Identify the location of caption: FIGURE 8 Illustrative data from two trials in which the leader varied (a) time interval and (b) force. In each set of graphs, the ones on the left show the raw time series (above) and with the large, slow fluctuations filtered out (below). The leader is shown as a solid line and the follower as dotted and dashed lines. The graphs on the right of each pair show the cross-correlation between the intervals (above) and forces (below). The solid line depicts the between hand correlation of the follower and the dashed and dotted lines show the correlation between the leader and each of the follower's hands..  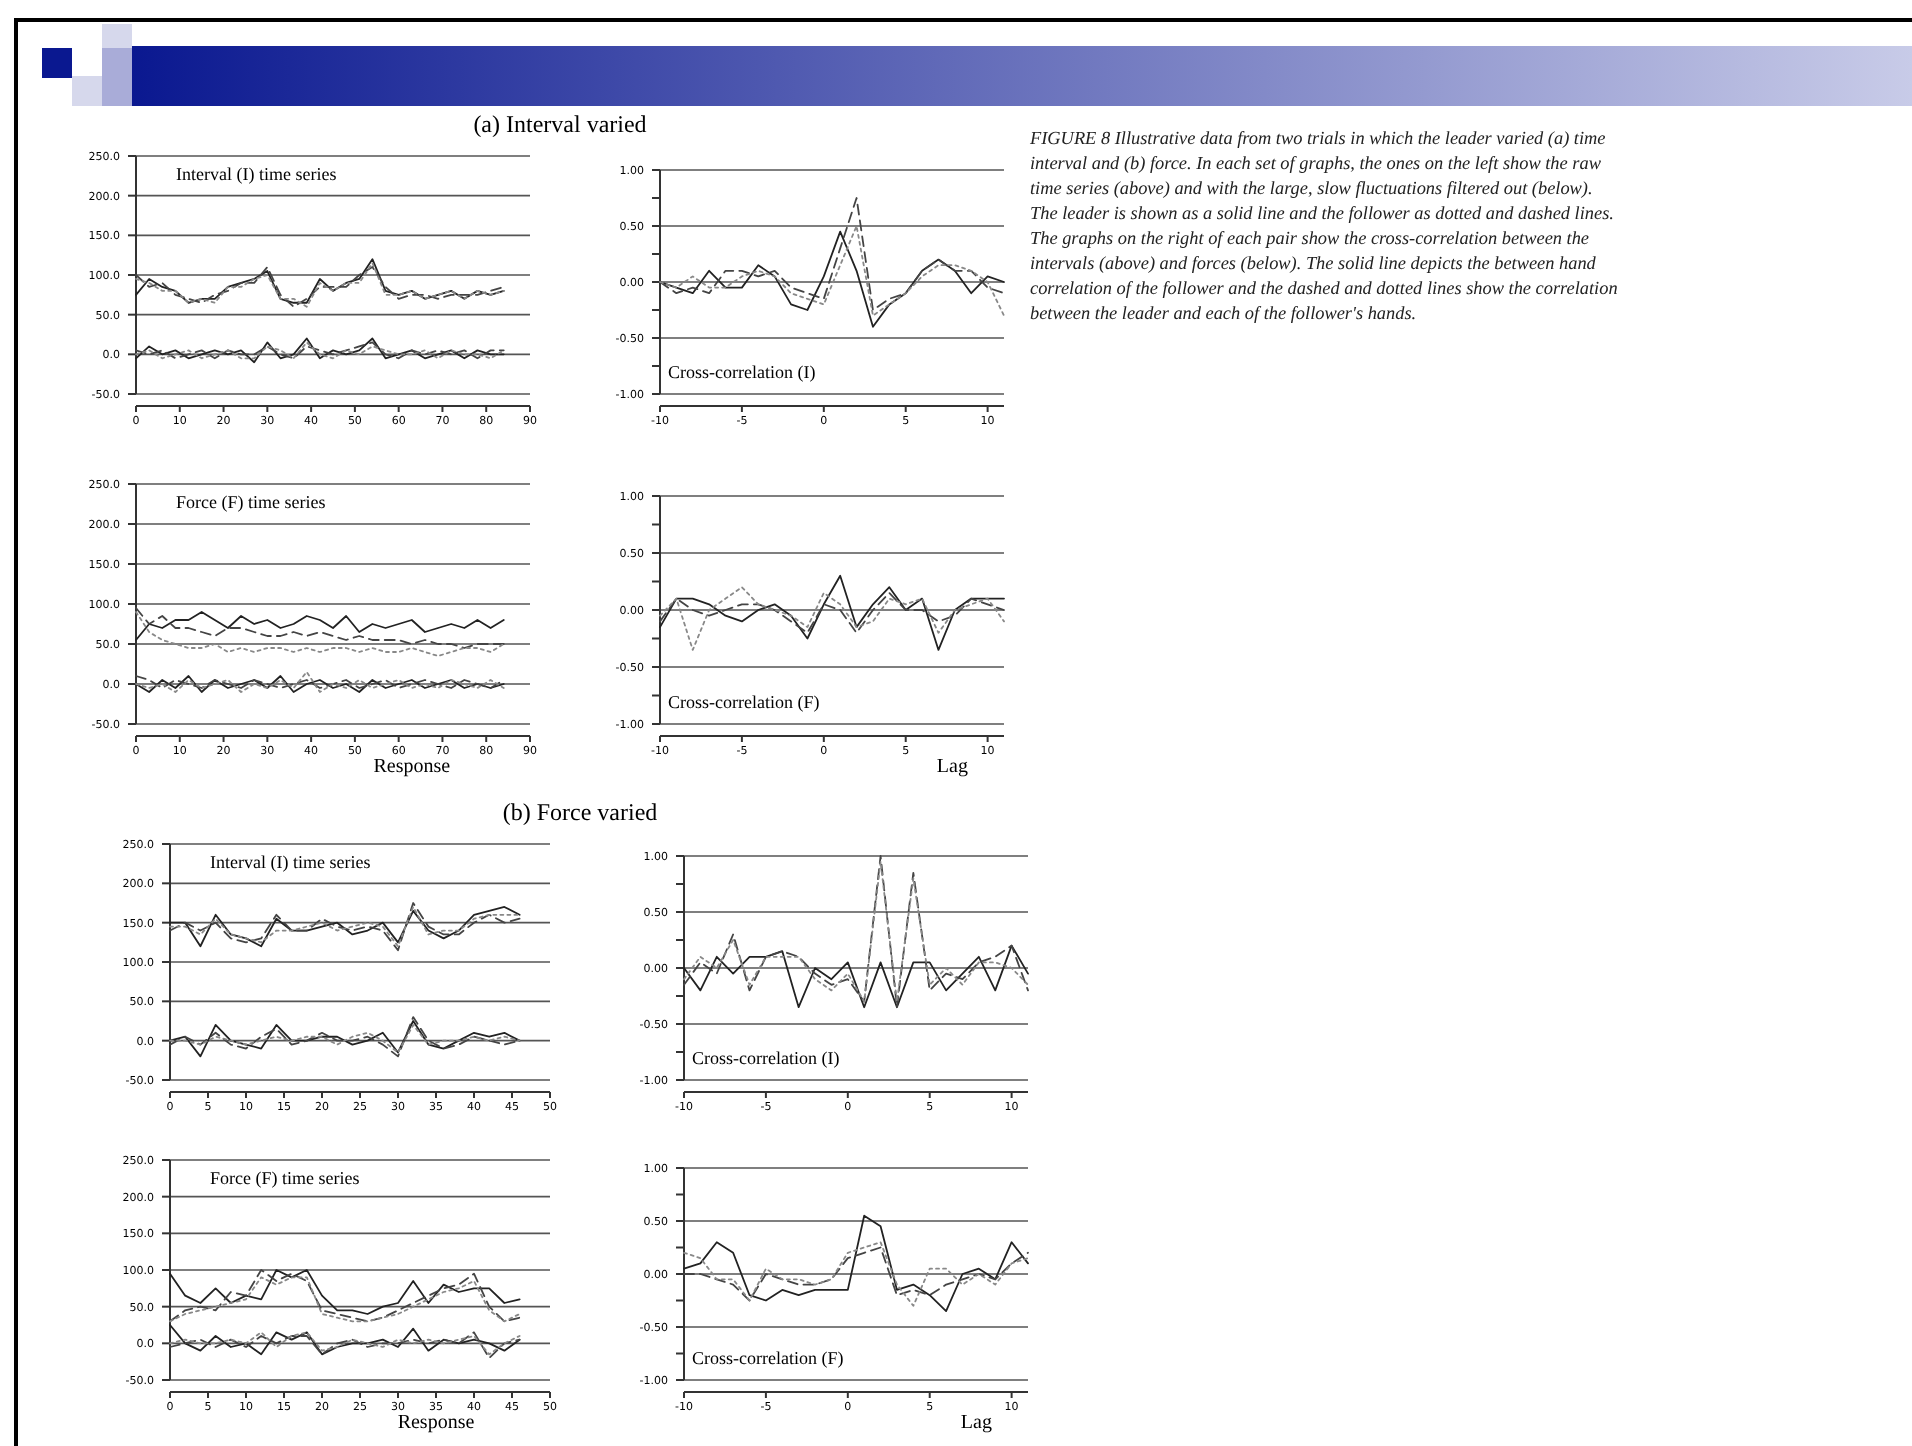
(1323, 225).